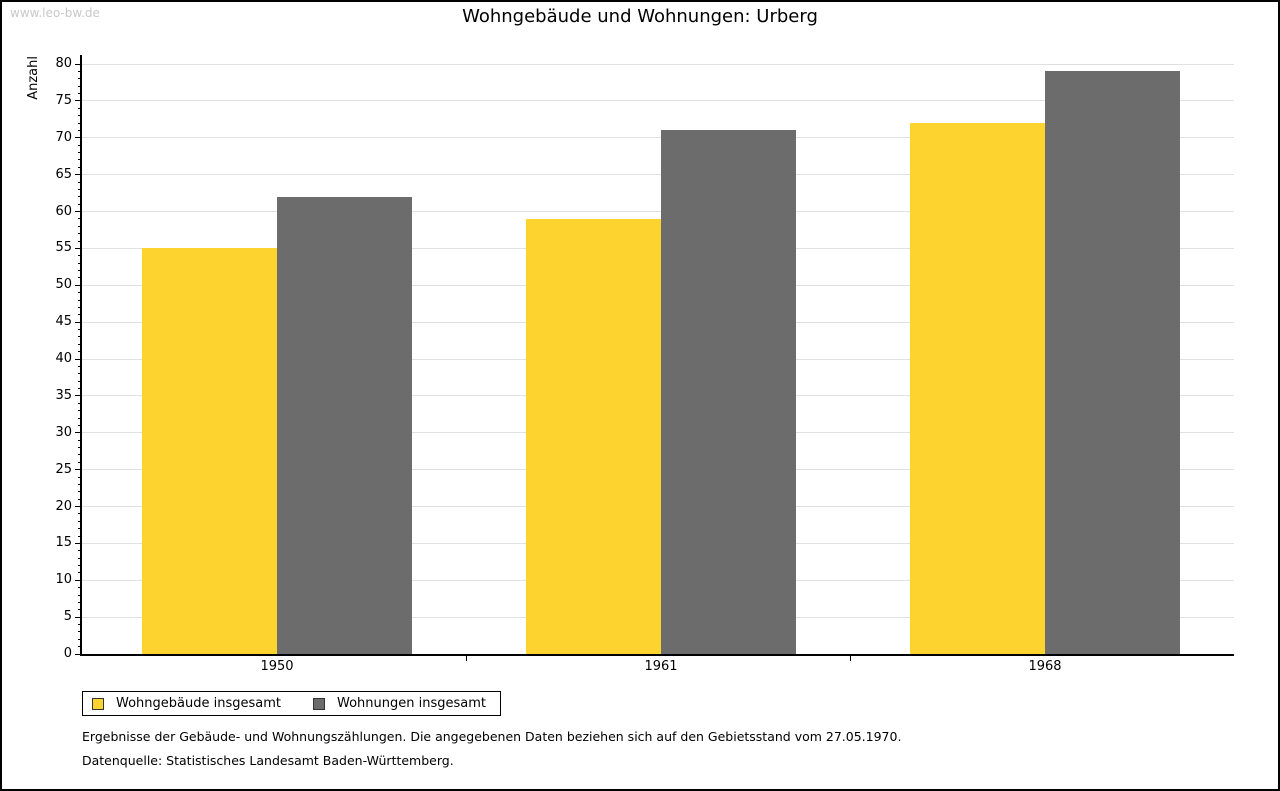 This screenshot has height=791, width=1280. What do you see at coordinates (63, 469) in the screenshot?
I see `y-tick-label: 25` at bounding box center [63, 469].